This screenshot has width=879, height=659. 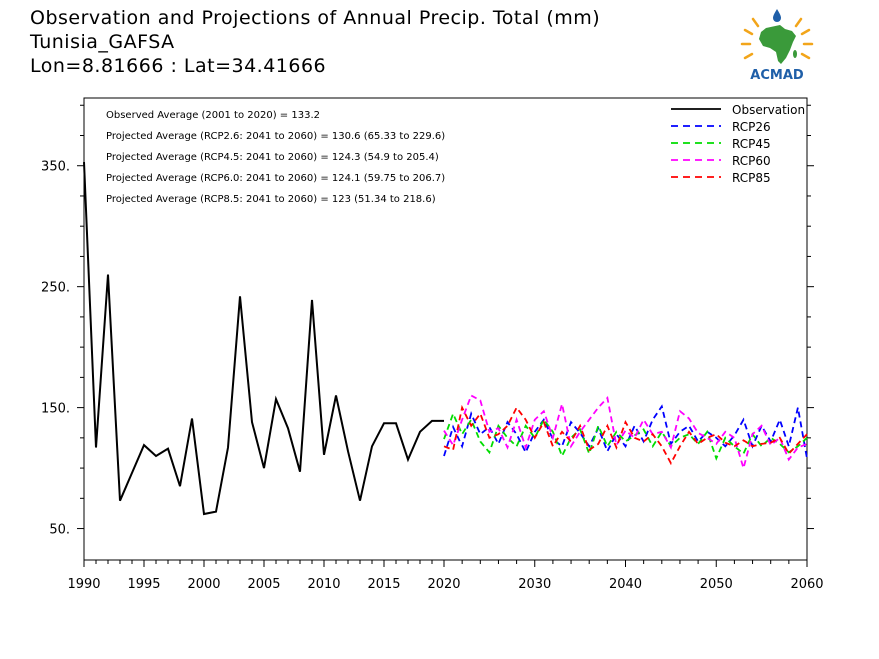 I want to click on x-tick-label: 2040, so click(x=625, y=584).